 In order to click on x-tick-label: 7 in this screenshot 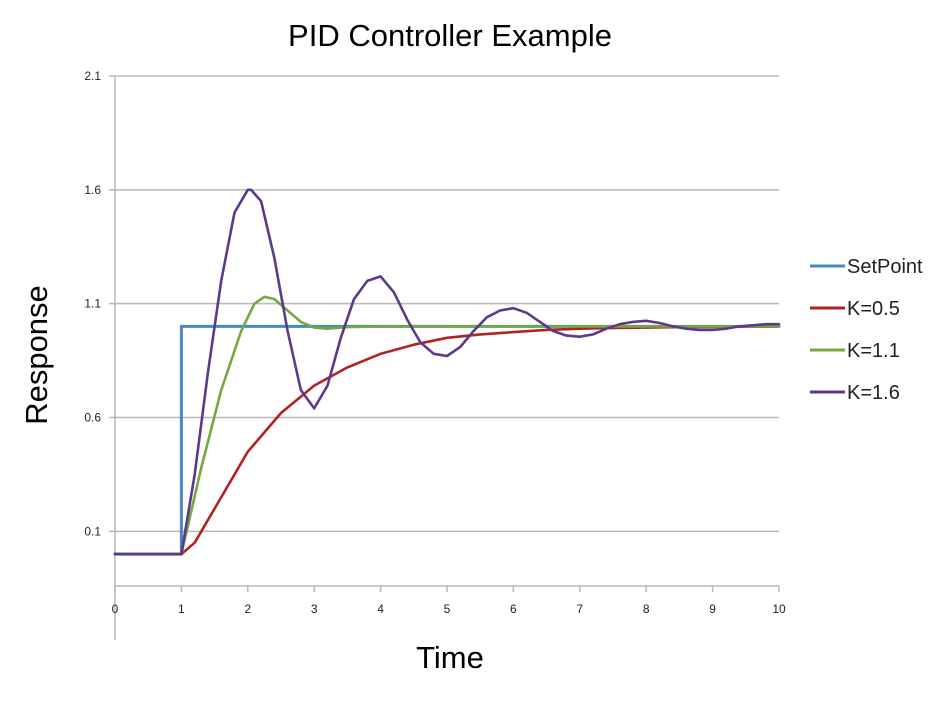, I will do `click(579, 609)`.